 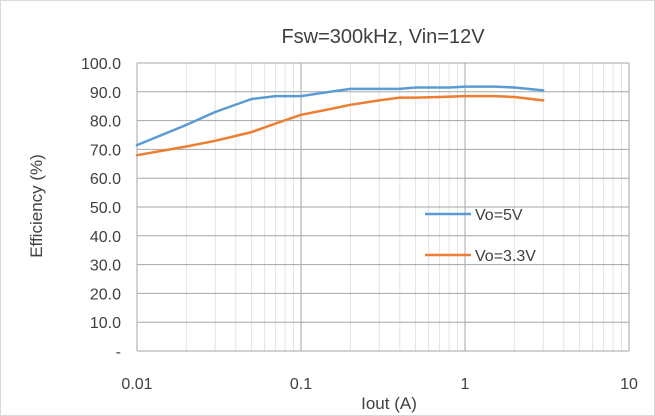 What do you see at coordinates (465, 384) in the screenshot?
I see `x-tick-label: 1` at bounding box center [465, 384].